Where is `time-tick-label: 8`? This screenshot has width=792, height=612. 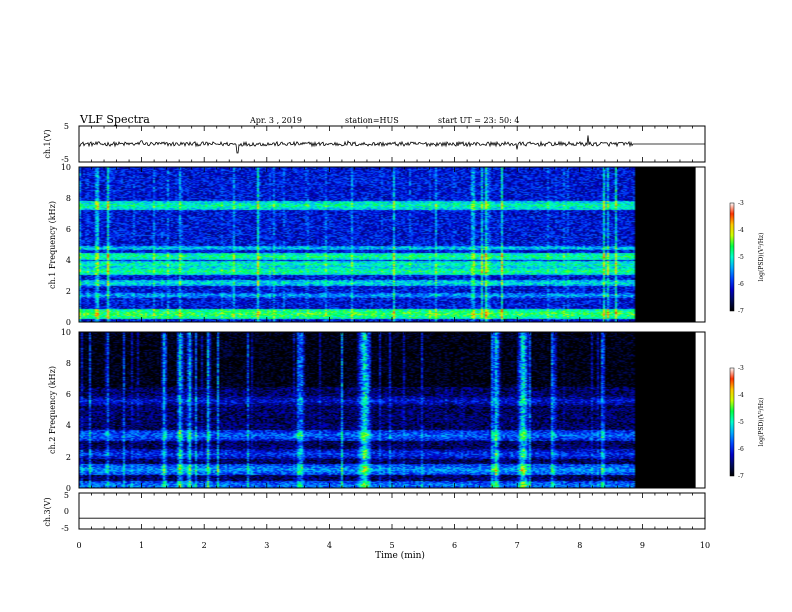
time-tick-label: 8 is located at coordinates (579, 545).